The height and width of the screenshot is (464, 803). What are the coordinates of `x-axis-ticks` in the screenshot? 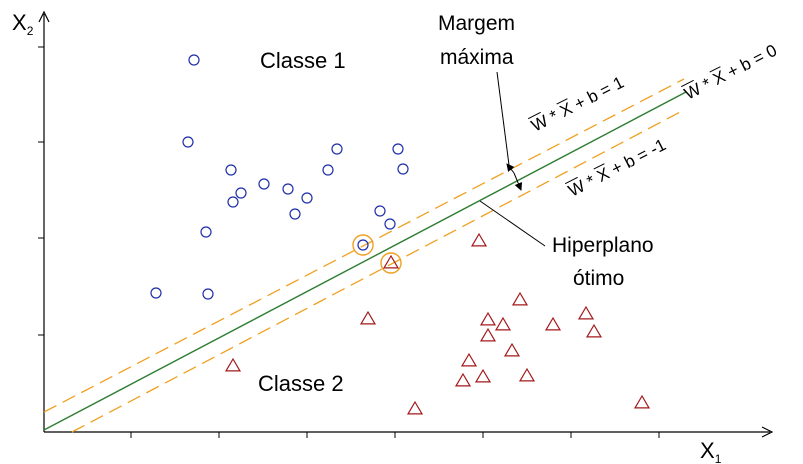 It's located at (395, 435).